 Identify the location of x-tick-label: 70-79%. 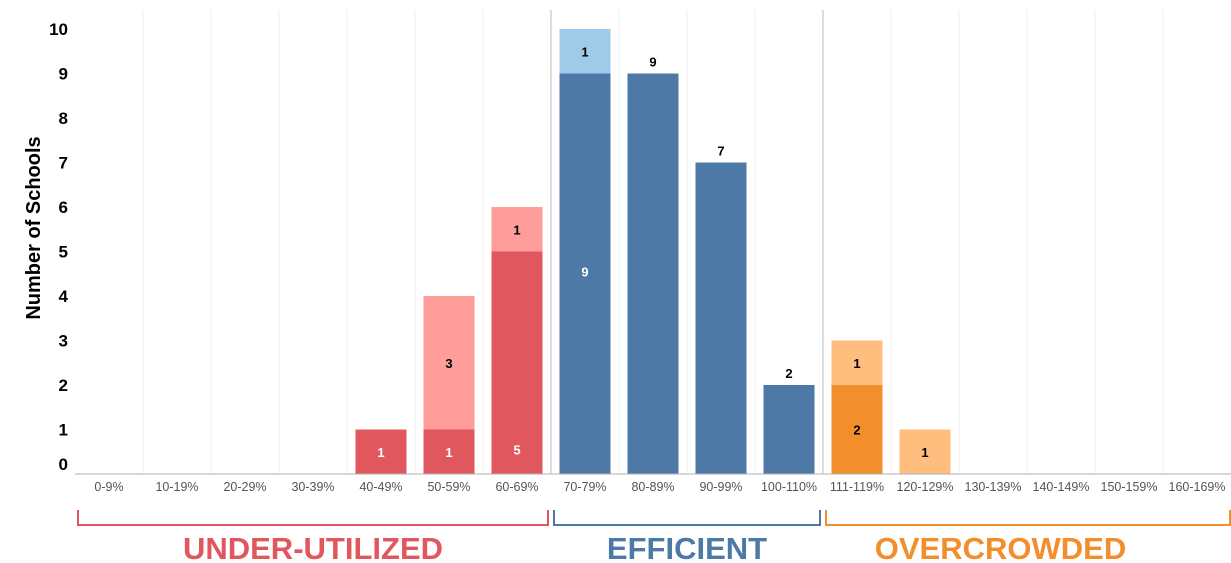
(584, 487).